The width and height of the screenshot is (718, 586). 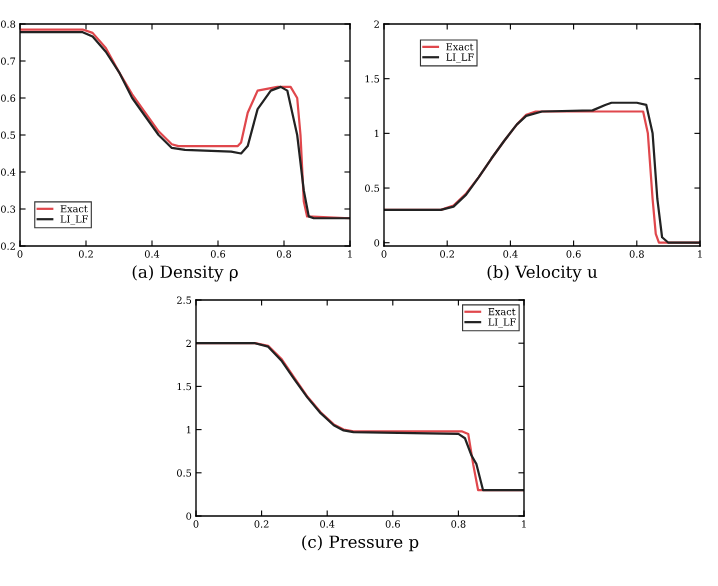 What do you see at coordinates (360, 543) in the screenshot?
I see `x-axis-title: (c) Pressure p` at bounding box center [360, 543].